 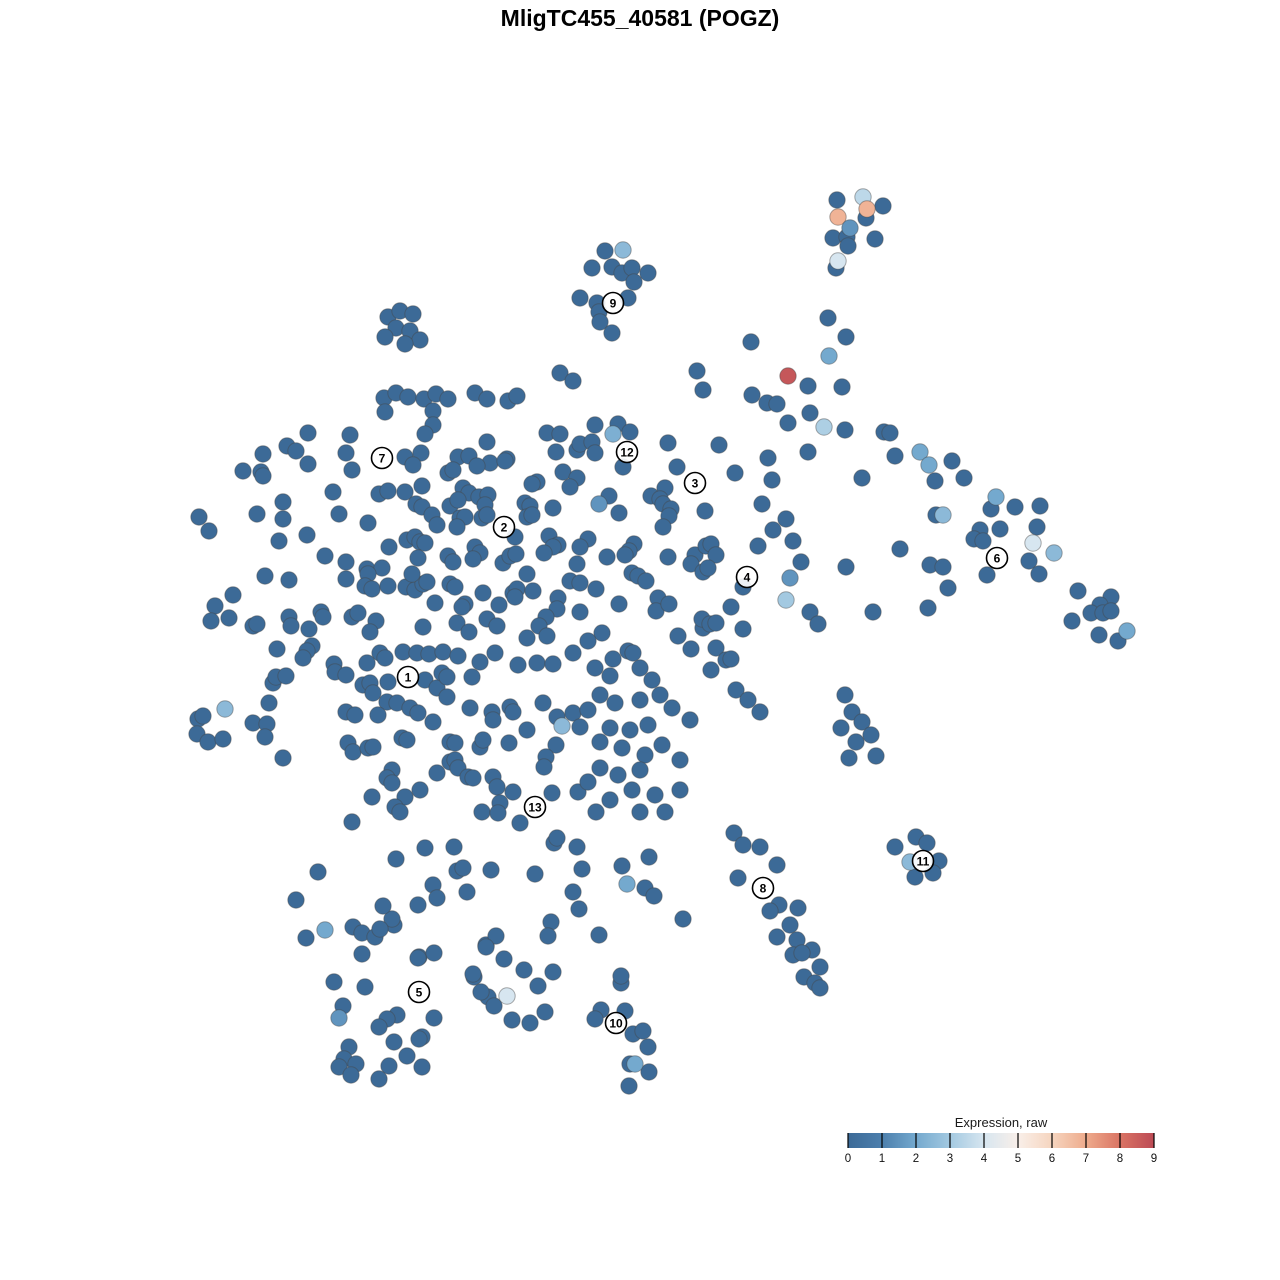 I want to click on cluster-label-10: 10, so click(x=616, y=1023).